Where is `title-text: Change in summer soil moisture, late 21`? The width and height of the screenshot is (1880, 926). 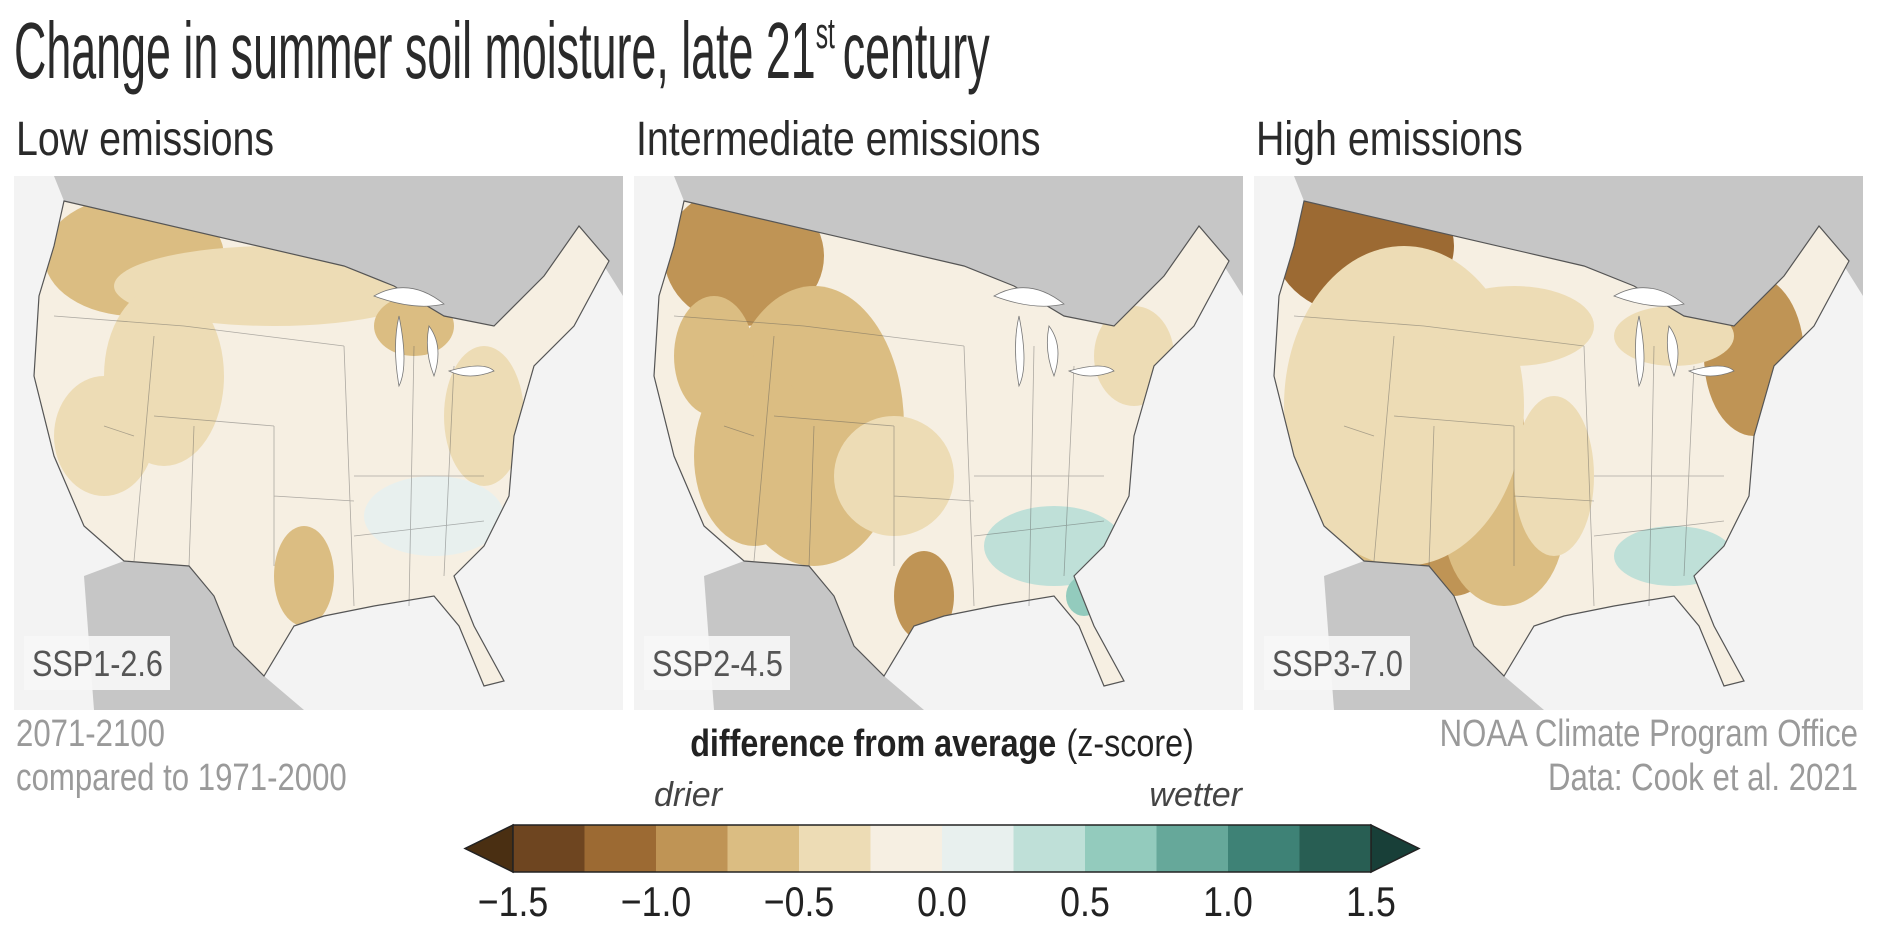 title-text: Change in summer soil moisture, late 21 is located at coordinates (415, 50).